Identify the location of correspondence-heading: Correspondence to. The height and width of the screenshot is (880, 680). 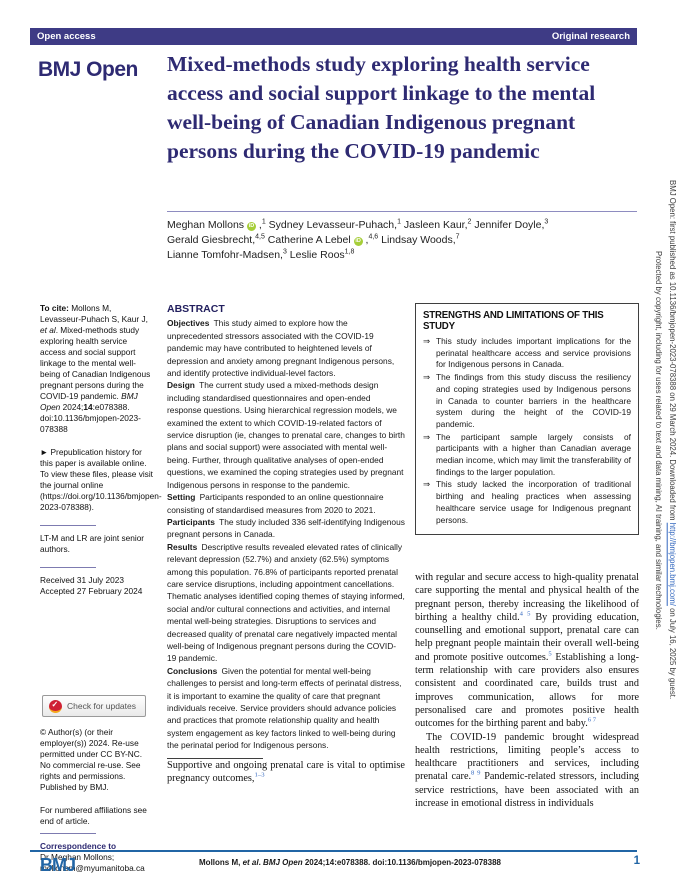
(78, 846).